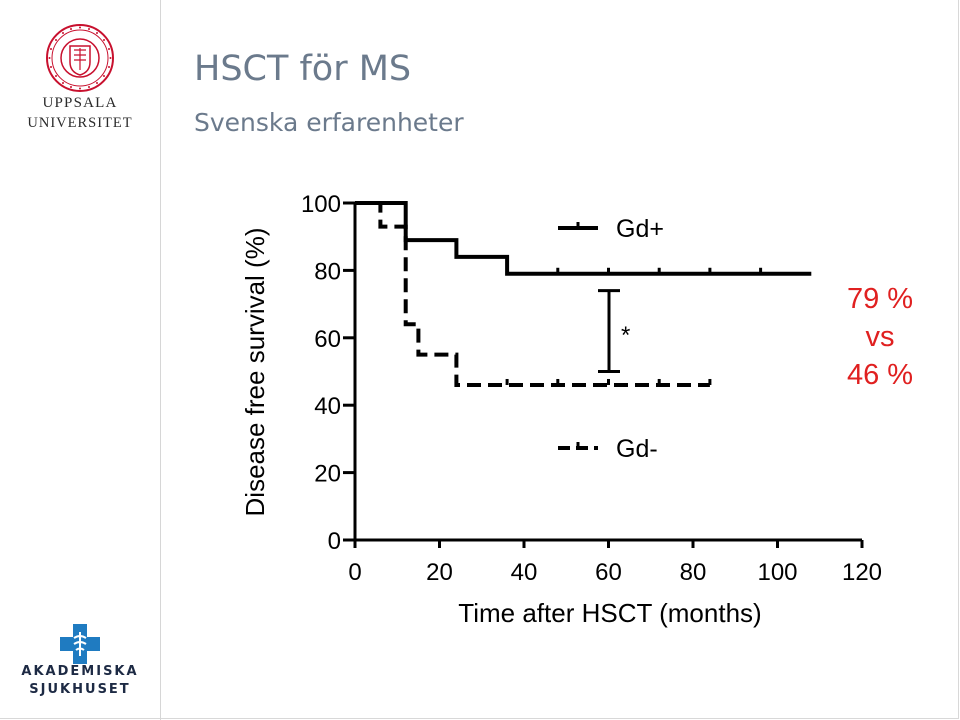 This screenshot has height=720, width=960. Describe the element at coordinates (255, 372) in the screenshot. I see `y-axis-label: Disease free survival (%)` at that location.